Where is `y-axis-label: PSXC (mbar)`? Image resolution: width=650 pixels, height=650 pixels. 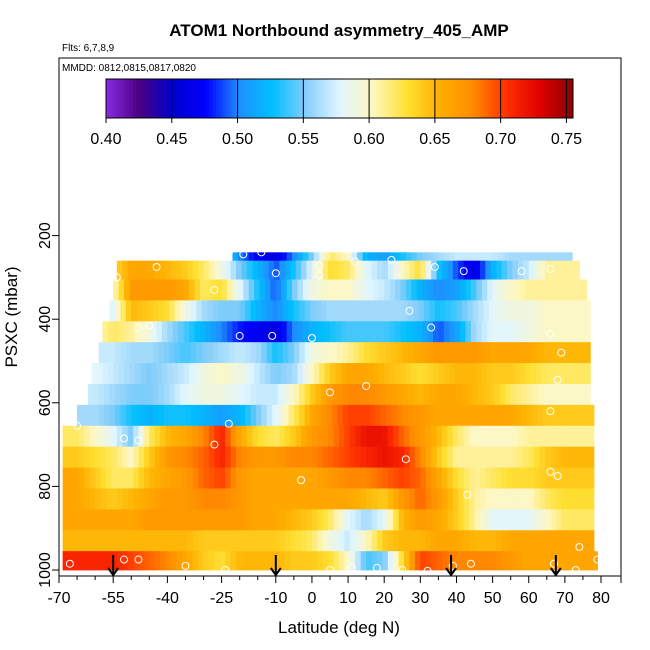 y-axis-label: PSXC (mbar) is located at coordinates (11, 316).